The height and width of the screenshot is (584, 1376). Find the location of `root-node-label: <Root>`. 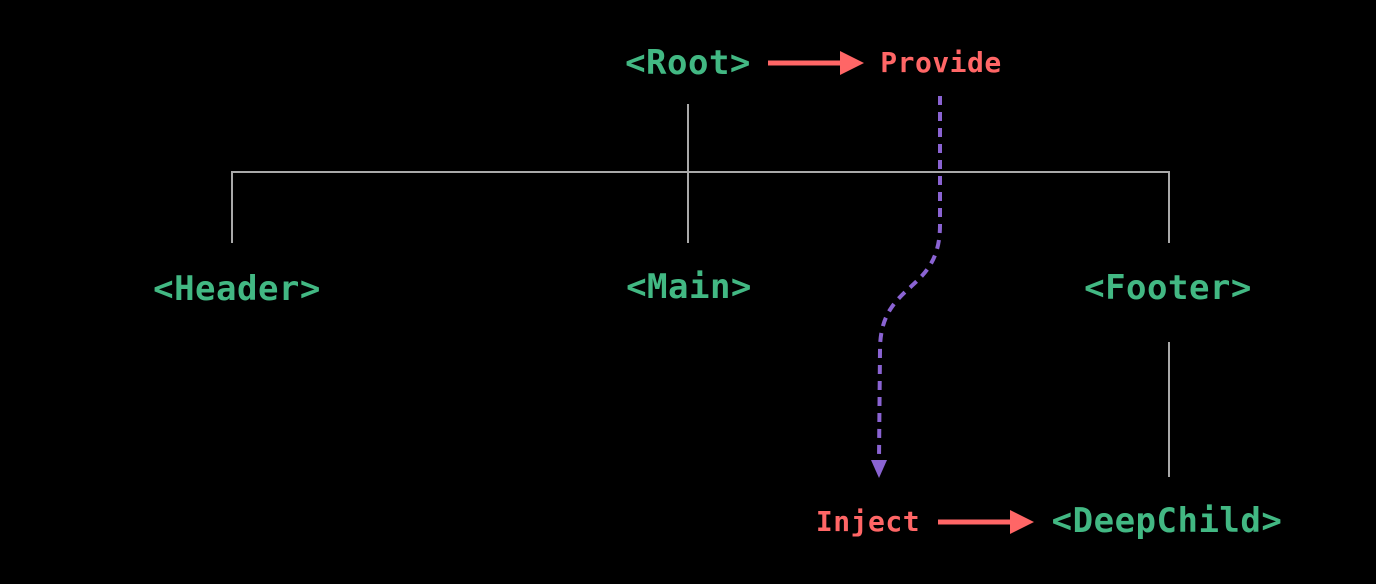

root-node-label: <Root> is located at coordinates (688, 63).